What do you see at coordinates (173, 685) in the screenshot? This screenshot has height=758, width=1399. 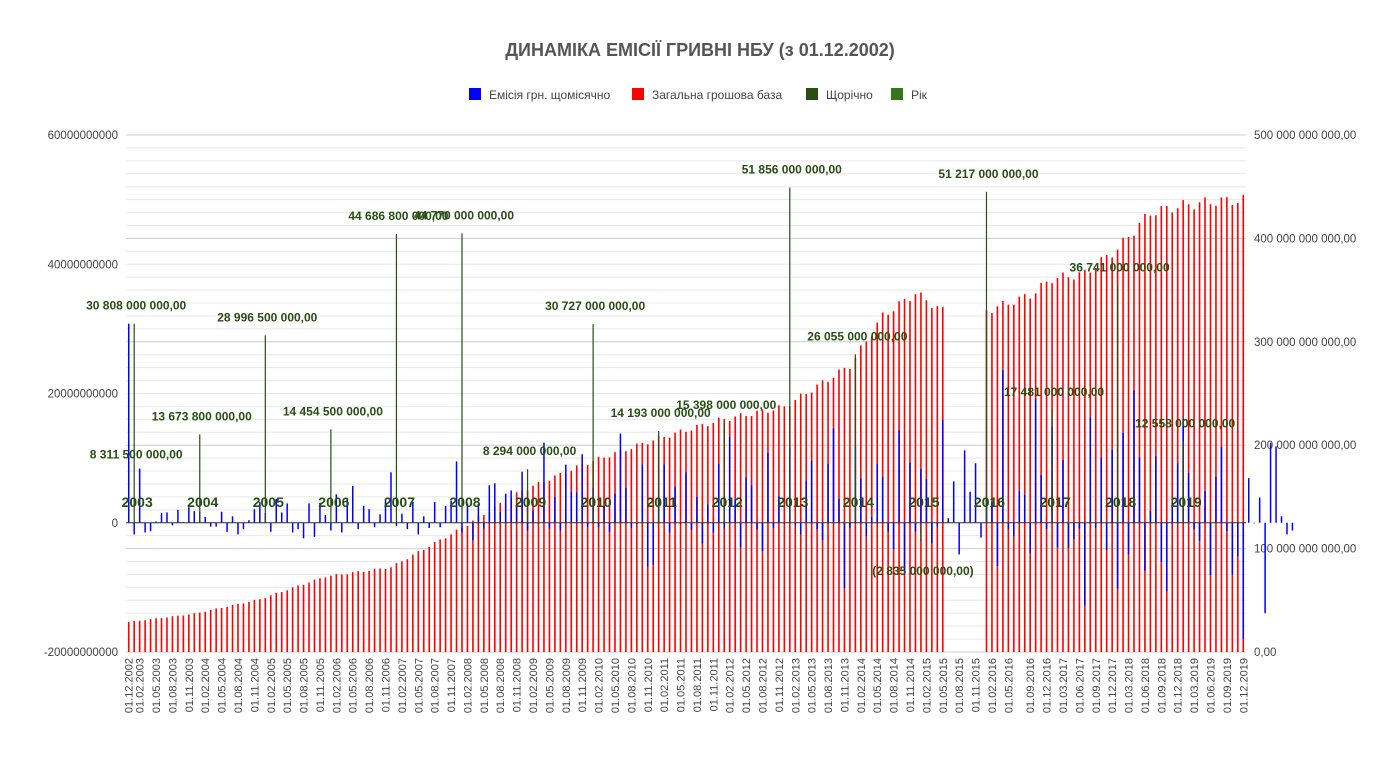 I see `x-tick-label: 01.08.2003` at bounding box center [173, 685].